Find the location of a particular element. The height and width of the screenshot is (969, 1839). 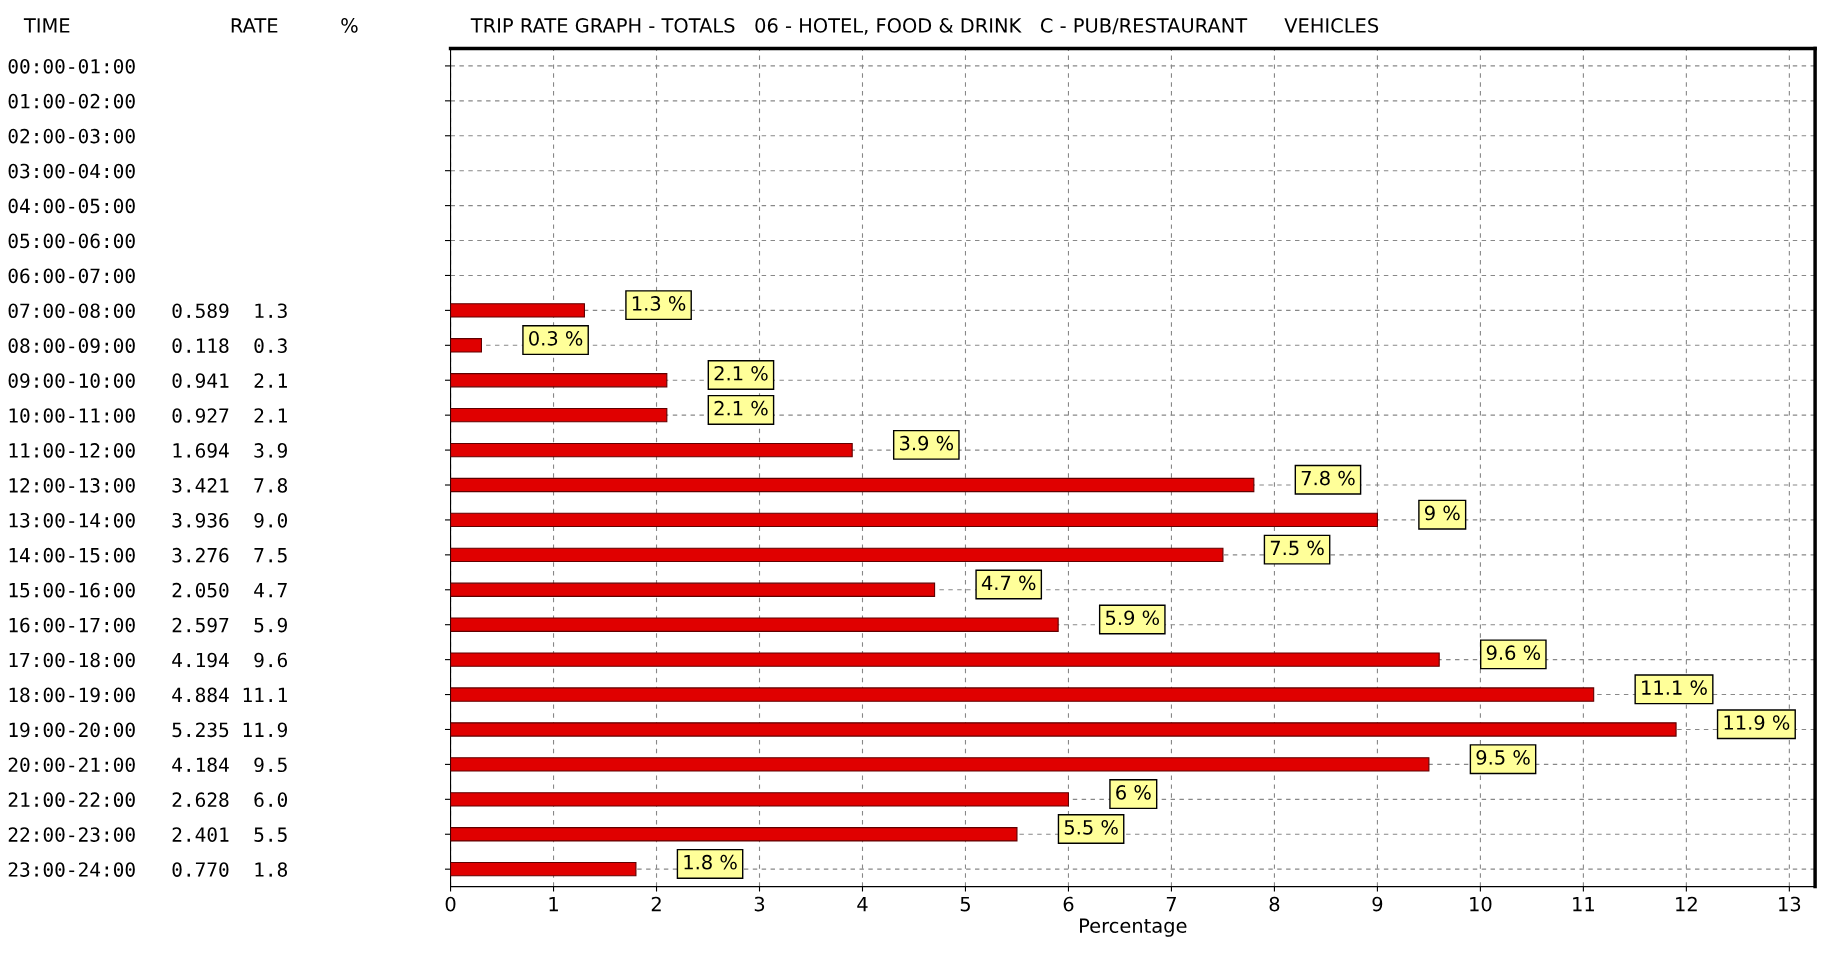

y-tick-label: 15:00-16:00 2.050 4.7 is located at coordinates (148, 590).